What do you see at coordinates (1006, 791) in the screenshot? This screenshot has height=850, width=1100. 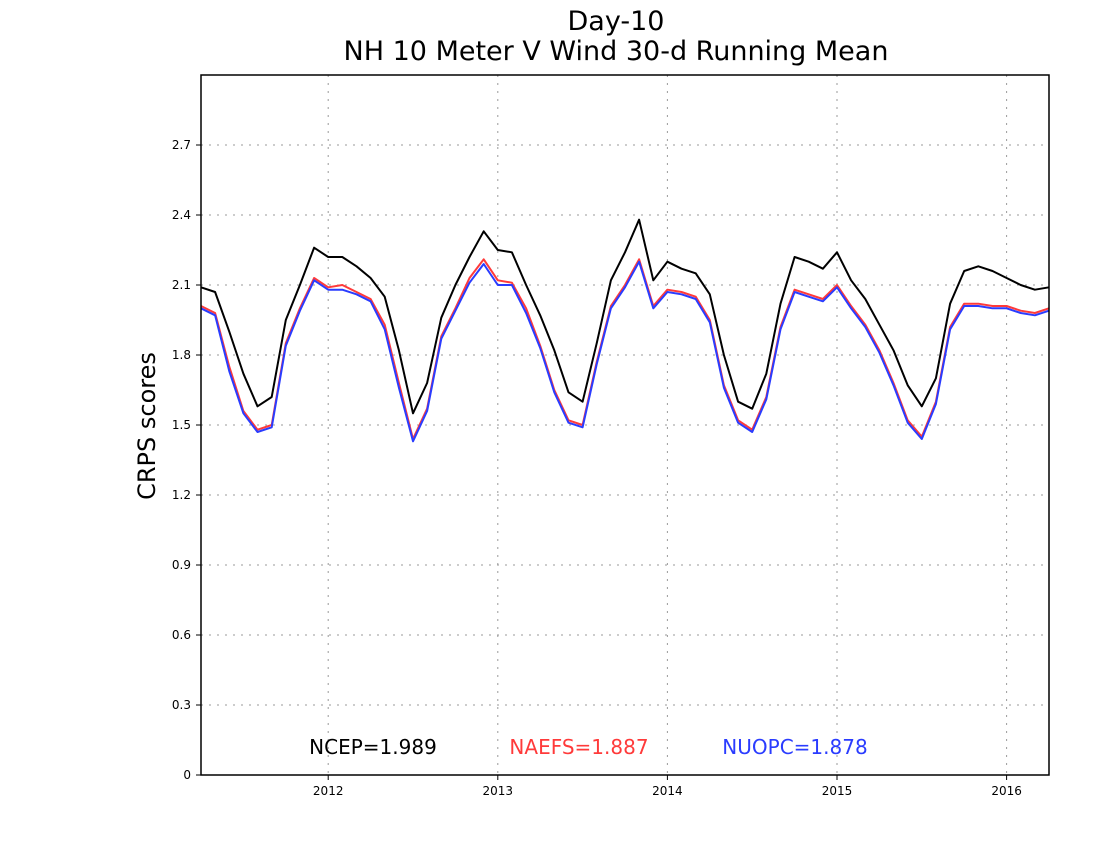 I see `x-tick-label: 2016` at bounding box center [1006, 791].